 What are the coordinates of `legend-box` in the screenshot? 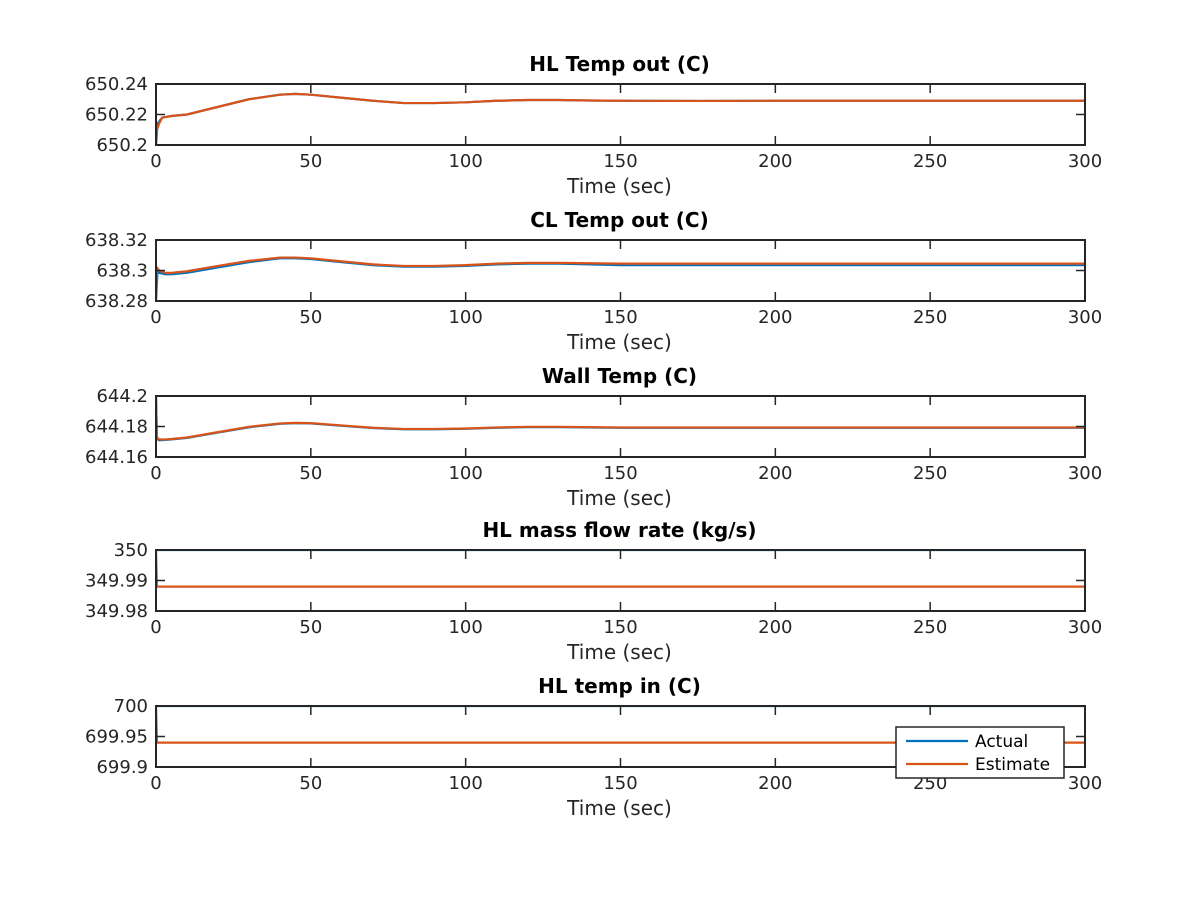 It's located at (980, 752).